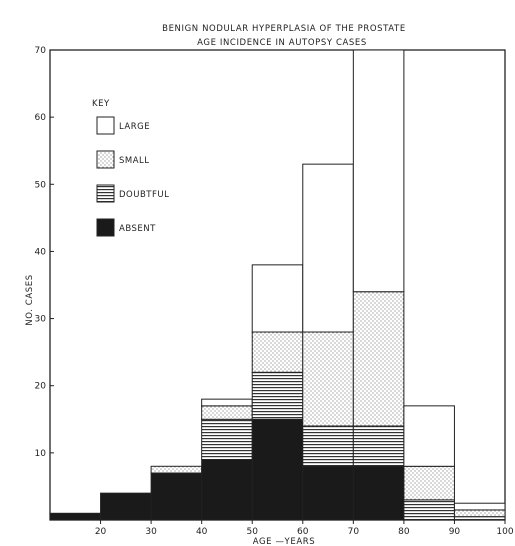 Image resolution: width=515 pixels, height=546 pixels. What do you see at coordinates (101, 532) in the screenshot?
I see `x-tick-label: 20` at bounding box center [101, 532].